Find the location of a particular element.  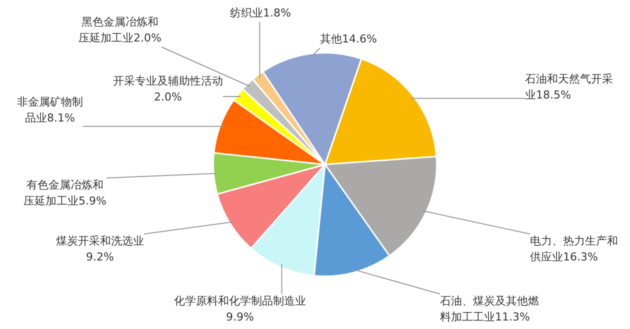

slice-label: 石油、煤炭及其他燃料加工工业11.3% is located at coordinates (489, 309).